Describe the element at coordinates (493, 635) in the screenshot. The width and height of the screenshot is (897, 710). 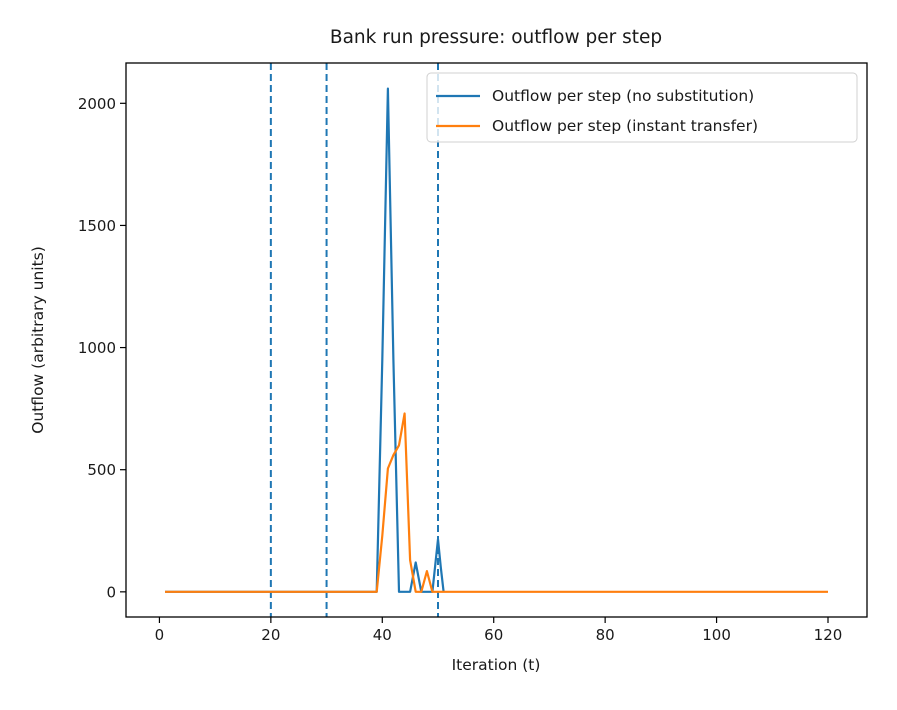
I see `x-tick-label: 60` at that location.